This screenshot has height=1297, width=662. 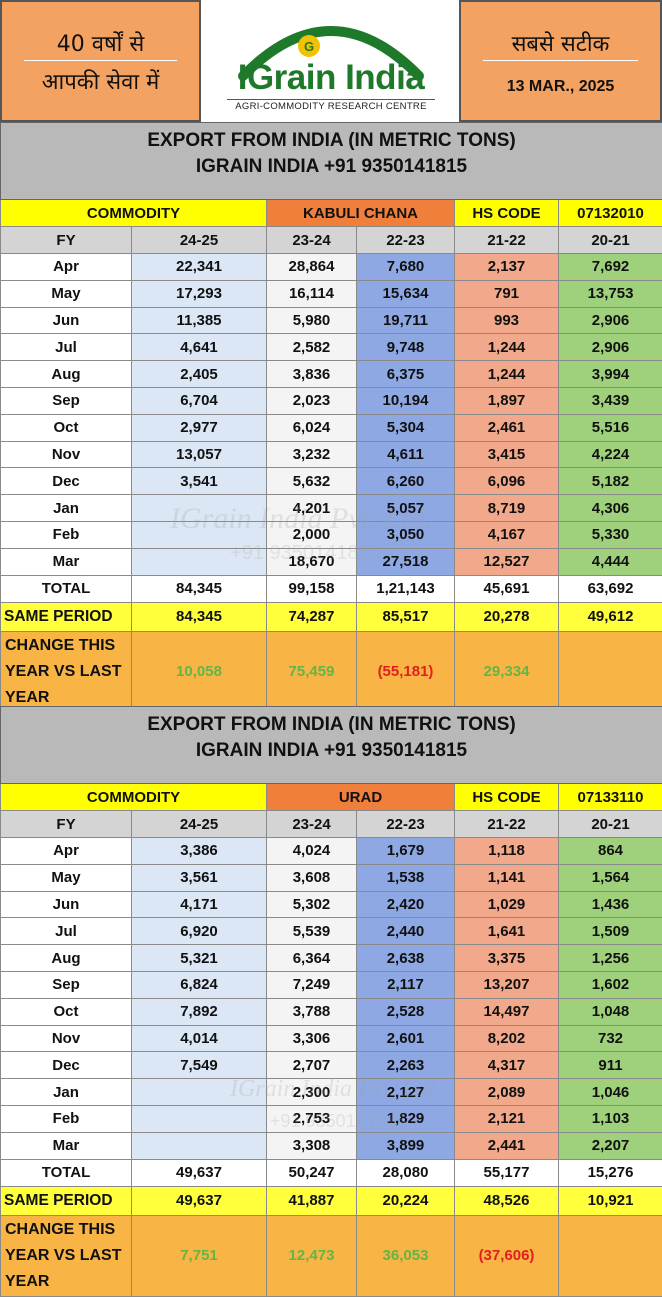 What do you see at coordinates (199, 427) in the screenshot?
I see `table-cell: 2,977` at bounding box center [199, 427].